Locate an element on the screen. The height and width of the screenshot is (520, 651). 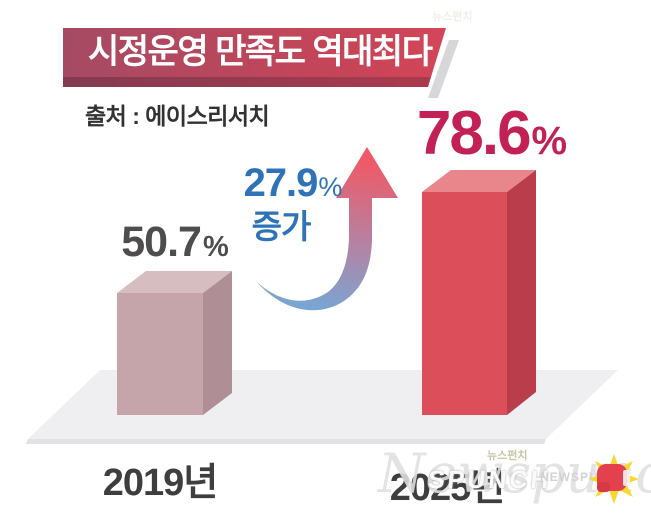
value-label-2019: 50.7 % is located at coordinates (175, 242).